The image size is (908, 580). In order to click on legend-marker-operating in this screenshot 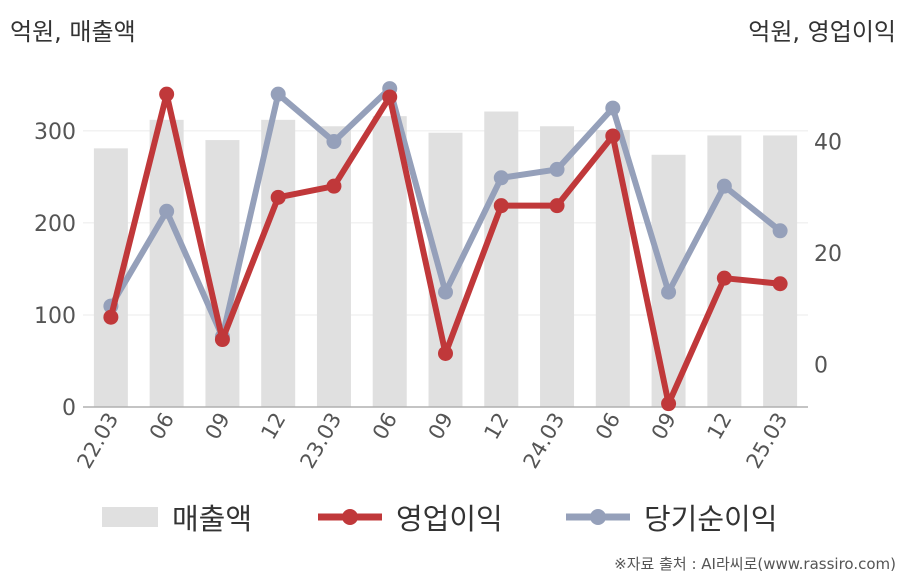, I will do `click(350, 517)`.